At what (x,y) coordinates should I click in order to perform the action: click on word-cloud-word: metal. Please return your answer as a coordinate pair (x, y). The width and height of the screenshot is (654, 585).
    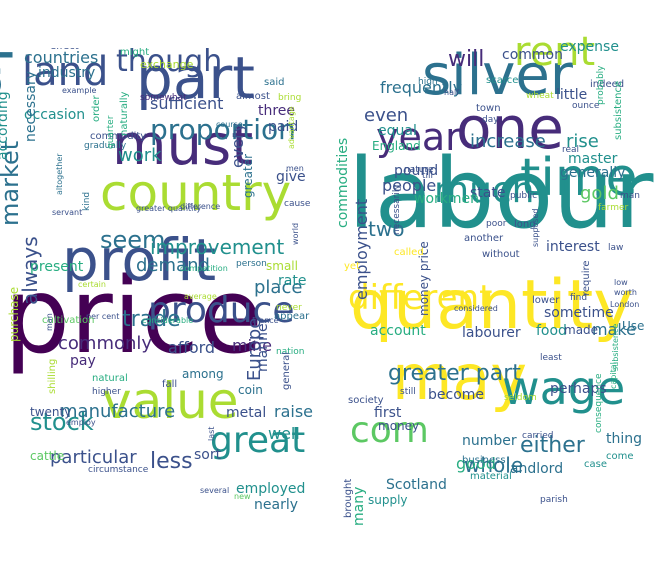
    Looking at the image, I should click on (246, 413).